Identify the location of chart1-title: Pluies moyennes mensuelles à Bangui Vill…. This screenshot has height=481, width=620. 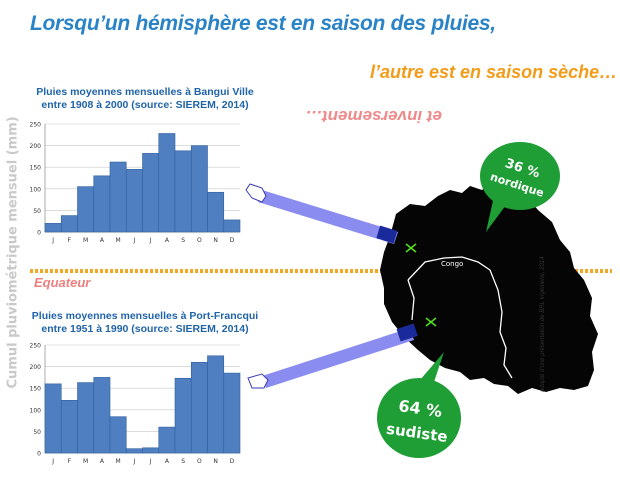
(145, 92).